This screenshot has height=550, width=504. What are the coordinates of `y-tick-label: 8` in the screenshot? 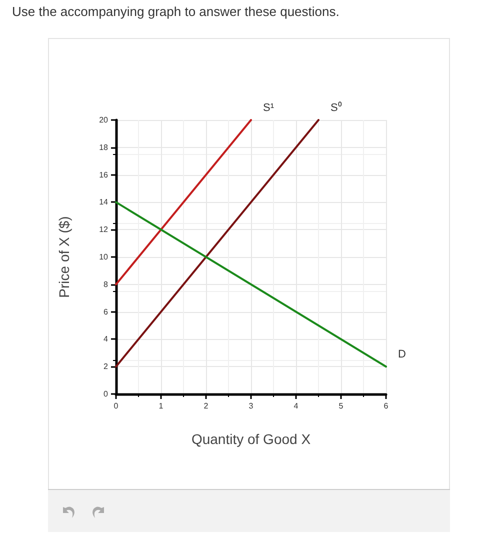 It's located at (106, 284).